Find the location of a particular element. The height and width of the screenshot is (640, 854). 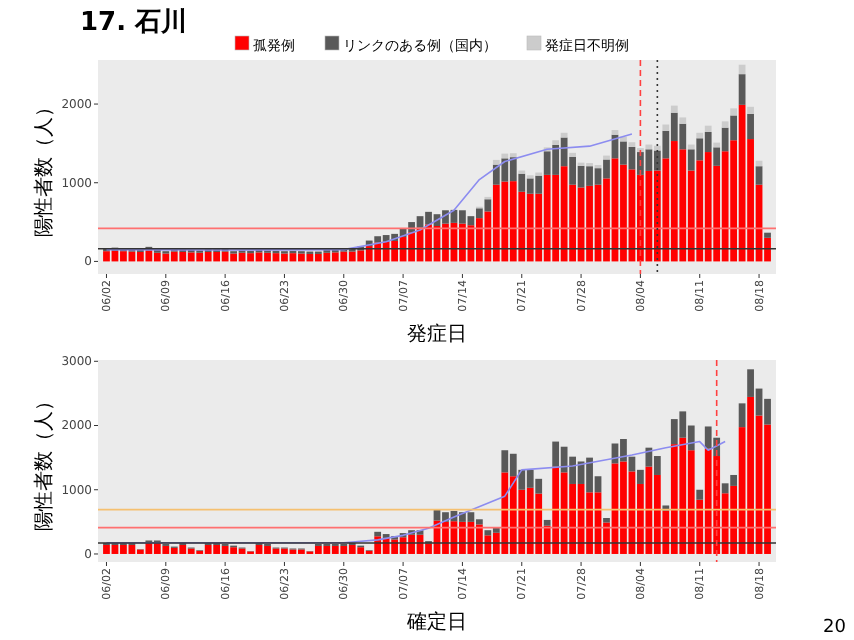

x-axis-title: 発症日 is located at coordinates (437, 334).